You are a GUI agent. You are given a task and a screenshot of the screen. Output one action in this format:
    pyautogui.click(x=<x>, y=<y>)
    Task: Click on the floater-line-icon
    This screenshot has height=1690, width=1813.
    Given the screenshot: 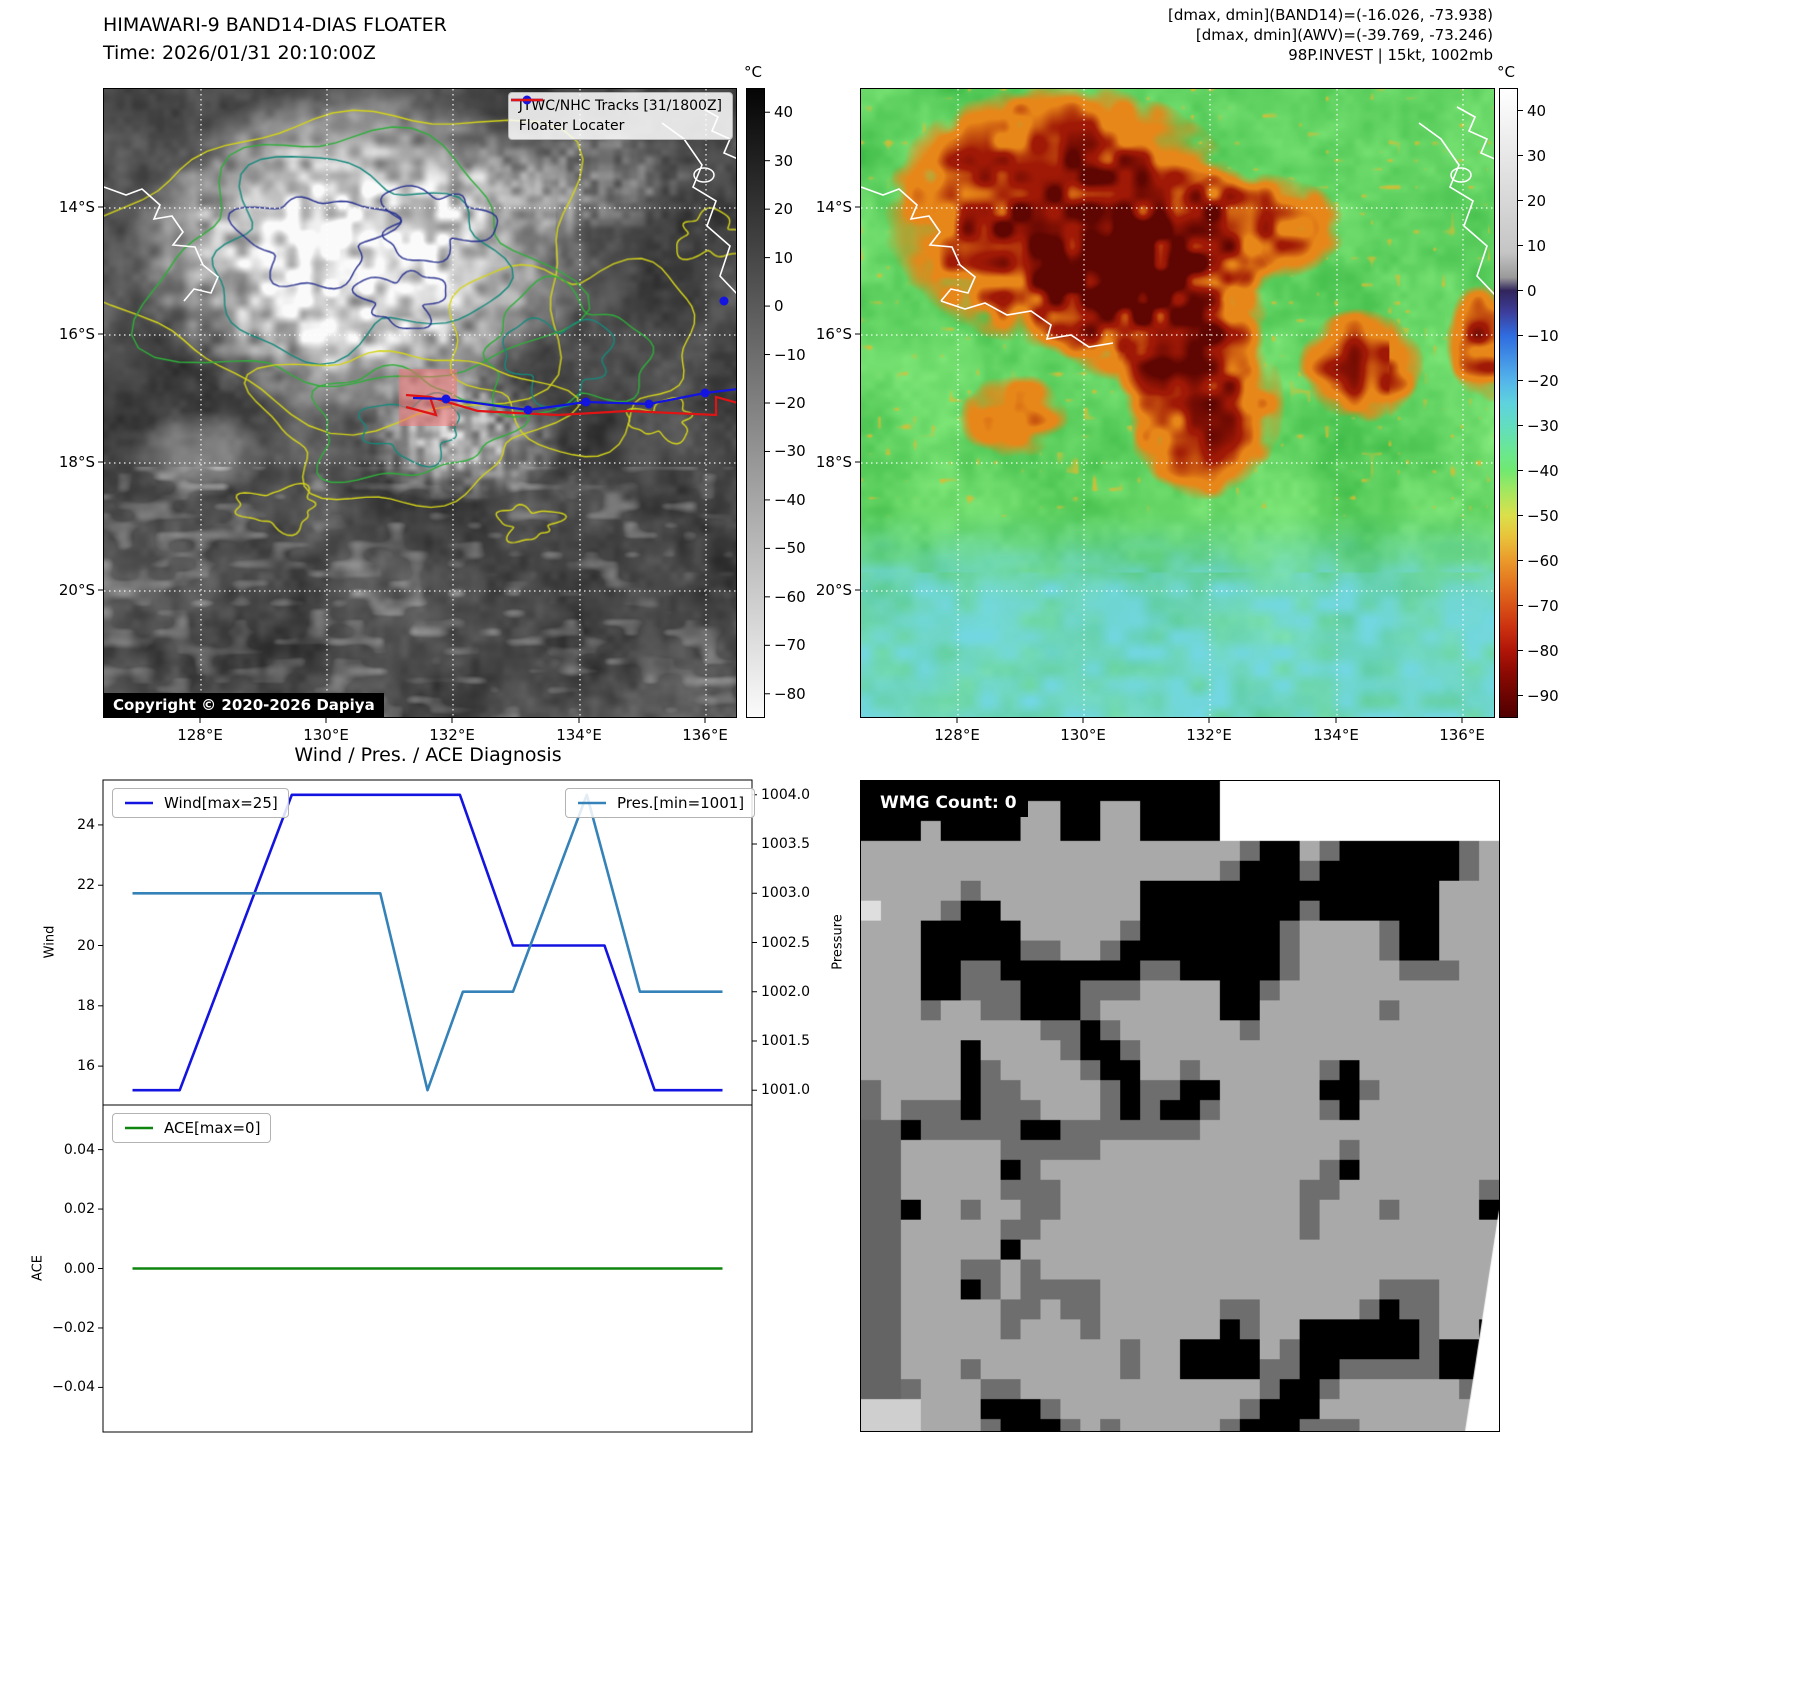 What is the action you would take?
    pyautogui.click(x=526, y=100)
    